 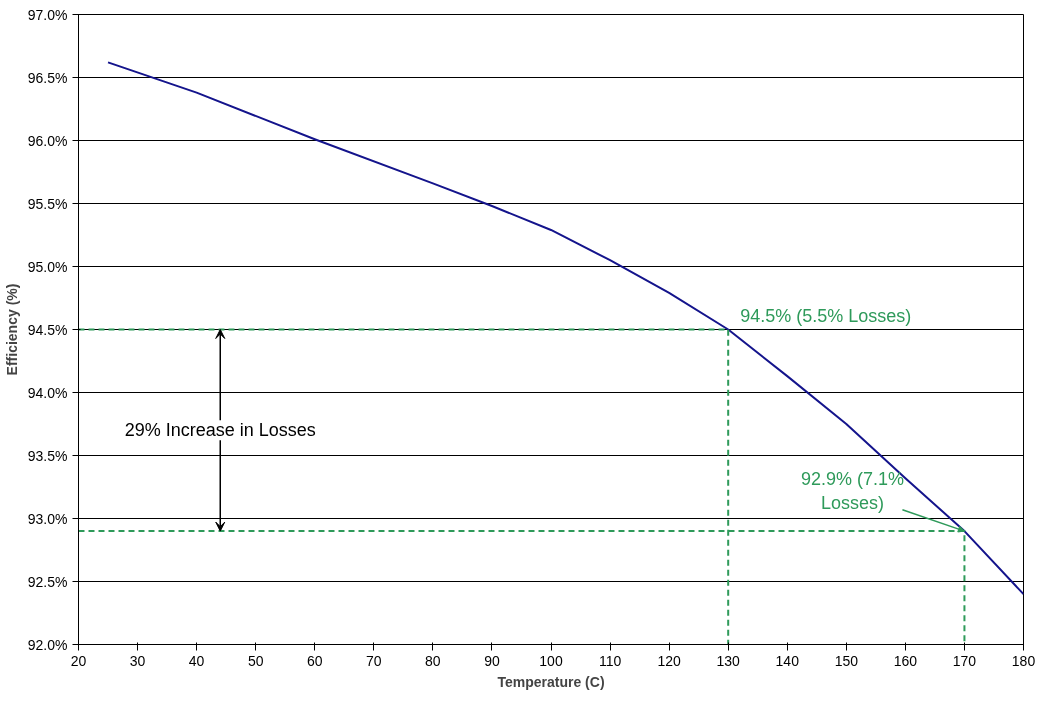 I want to click on y-tick-label: 96.5%, so click(x=47, y=77).